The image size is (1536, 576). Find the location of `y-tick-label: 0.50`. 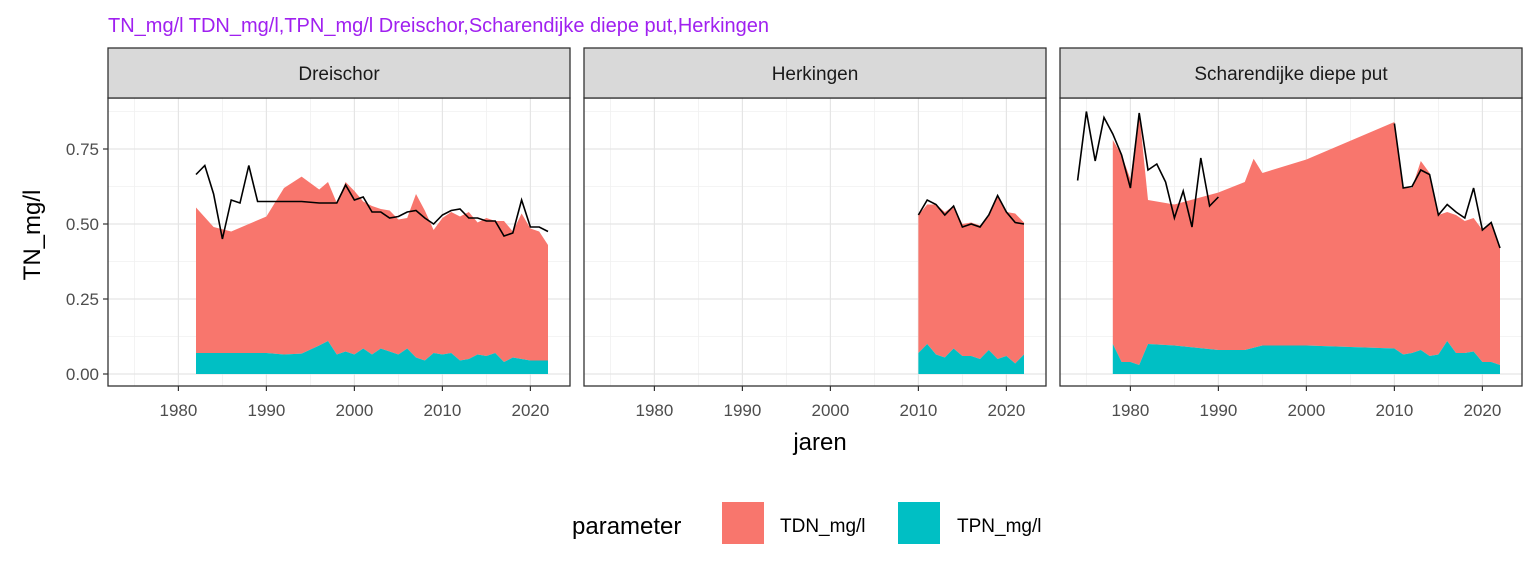

y-tick-label: 0.50 is located at coordinates (82, 224).